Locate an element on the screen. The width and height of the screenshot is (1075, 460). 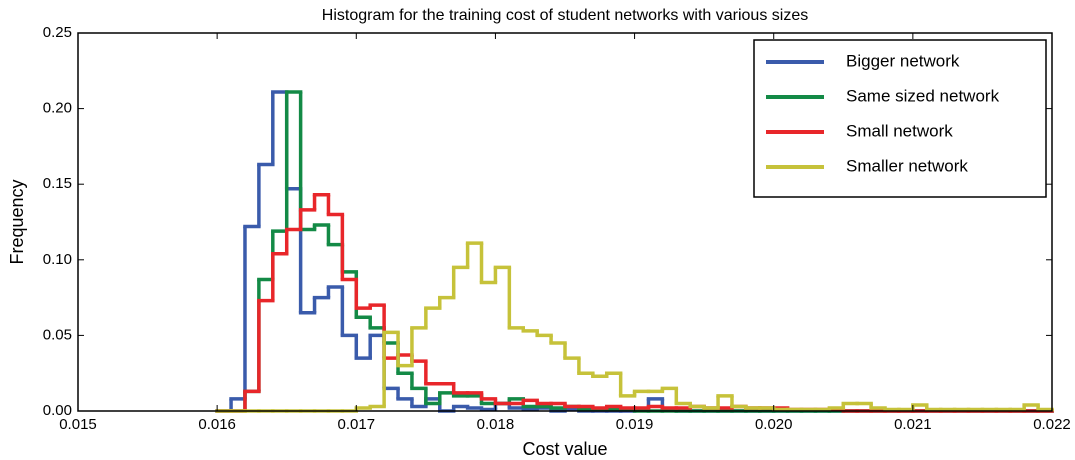
x-tick-label: 0.016 is located at coordinates (217, 424).